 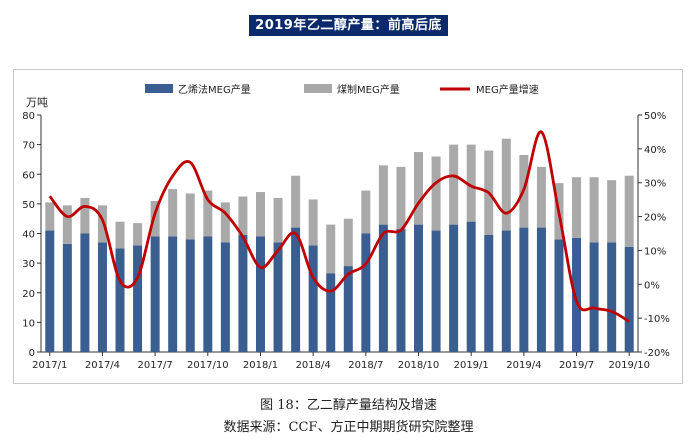 I want to click on left-axis-tick-label: 20, so click(x=28, y=294).